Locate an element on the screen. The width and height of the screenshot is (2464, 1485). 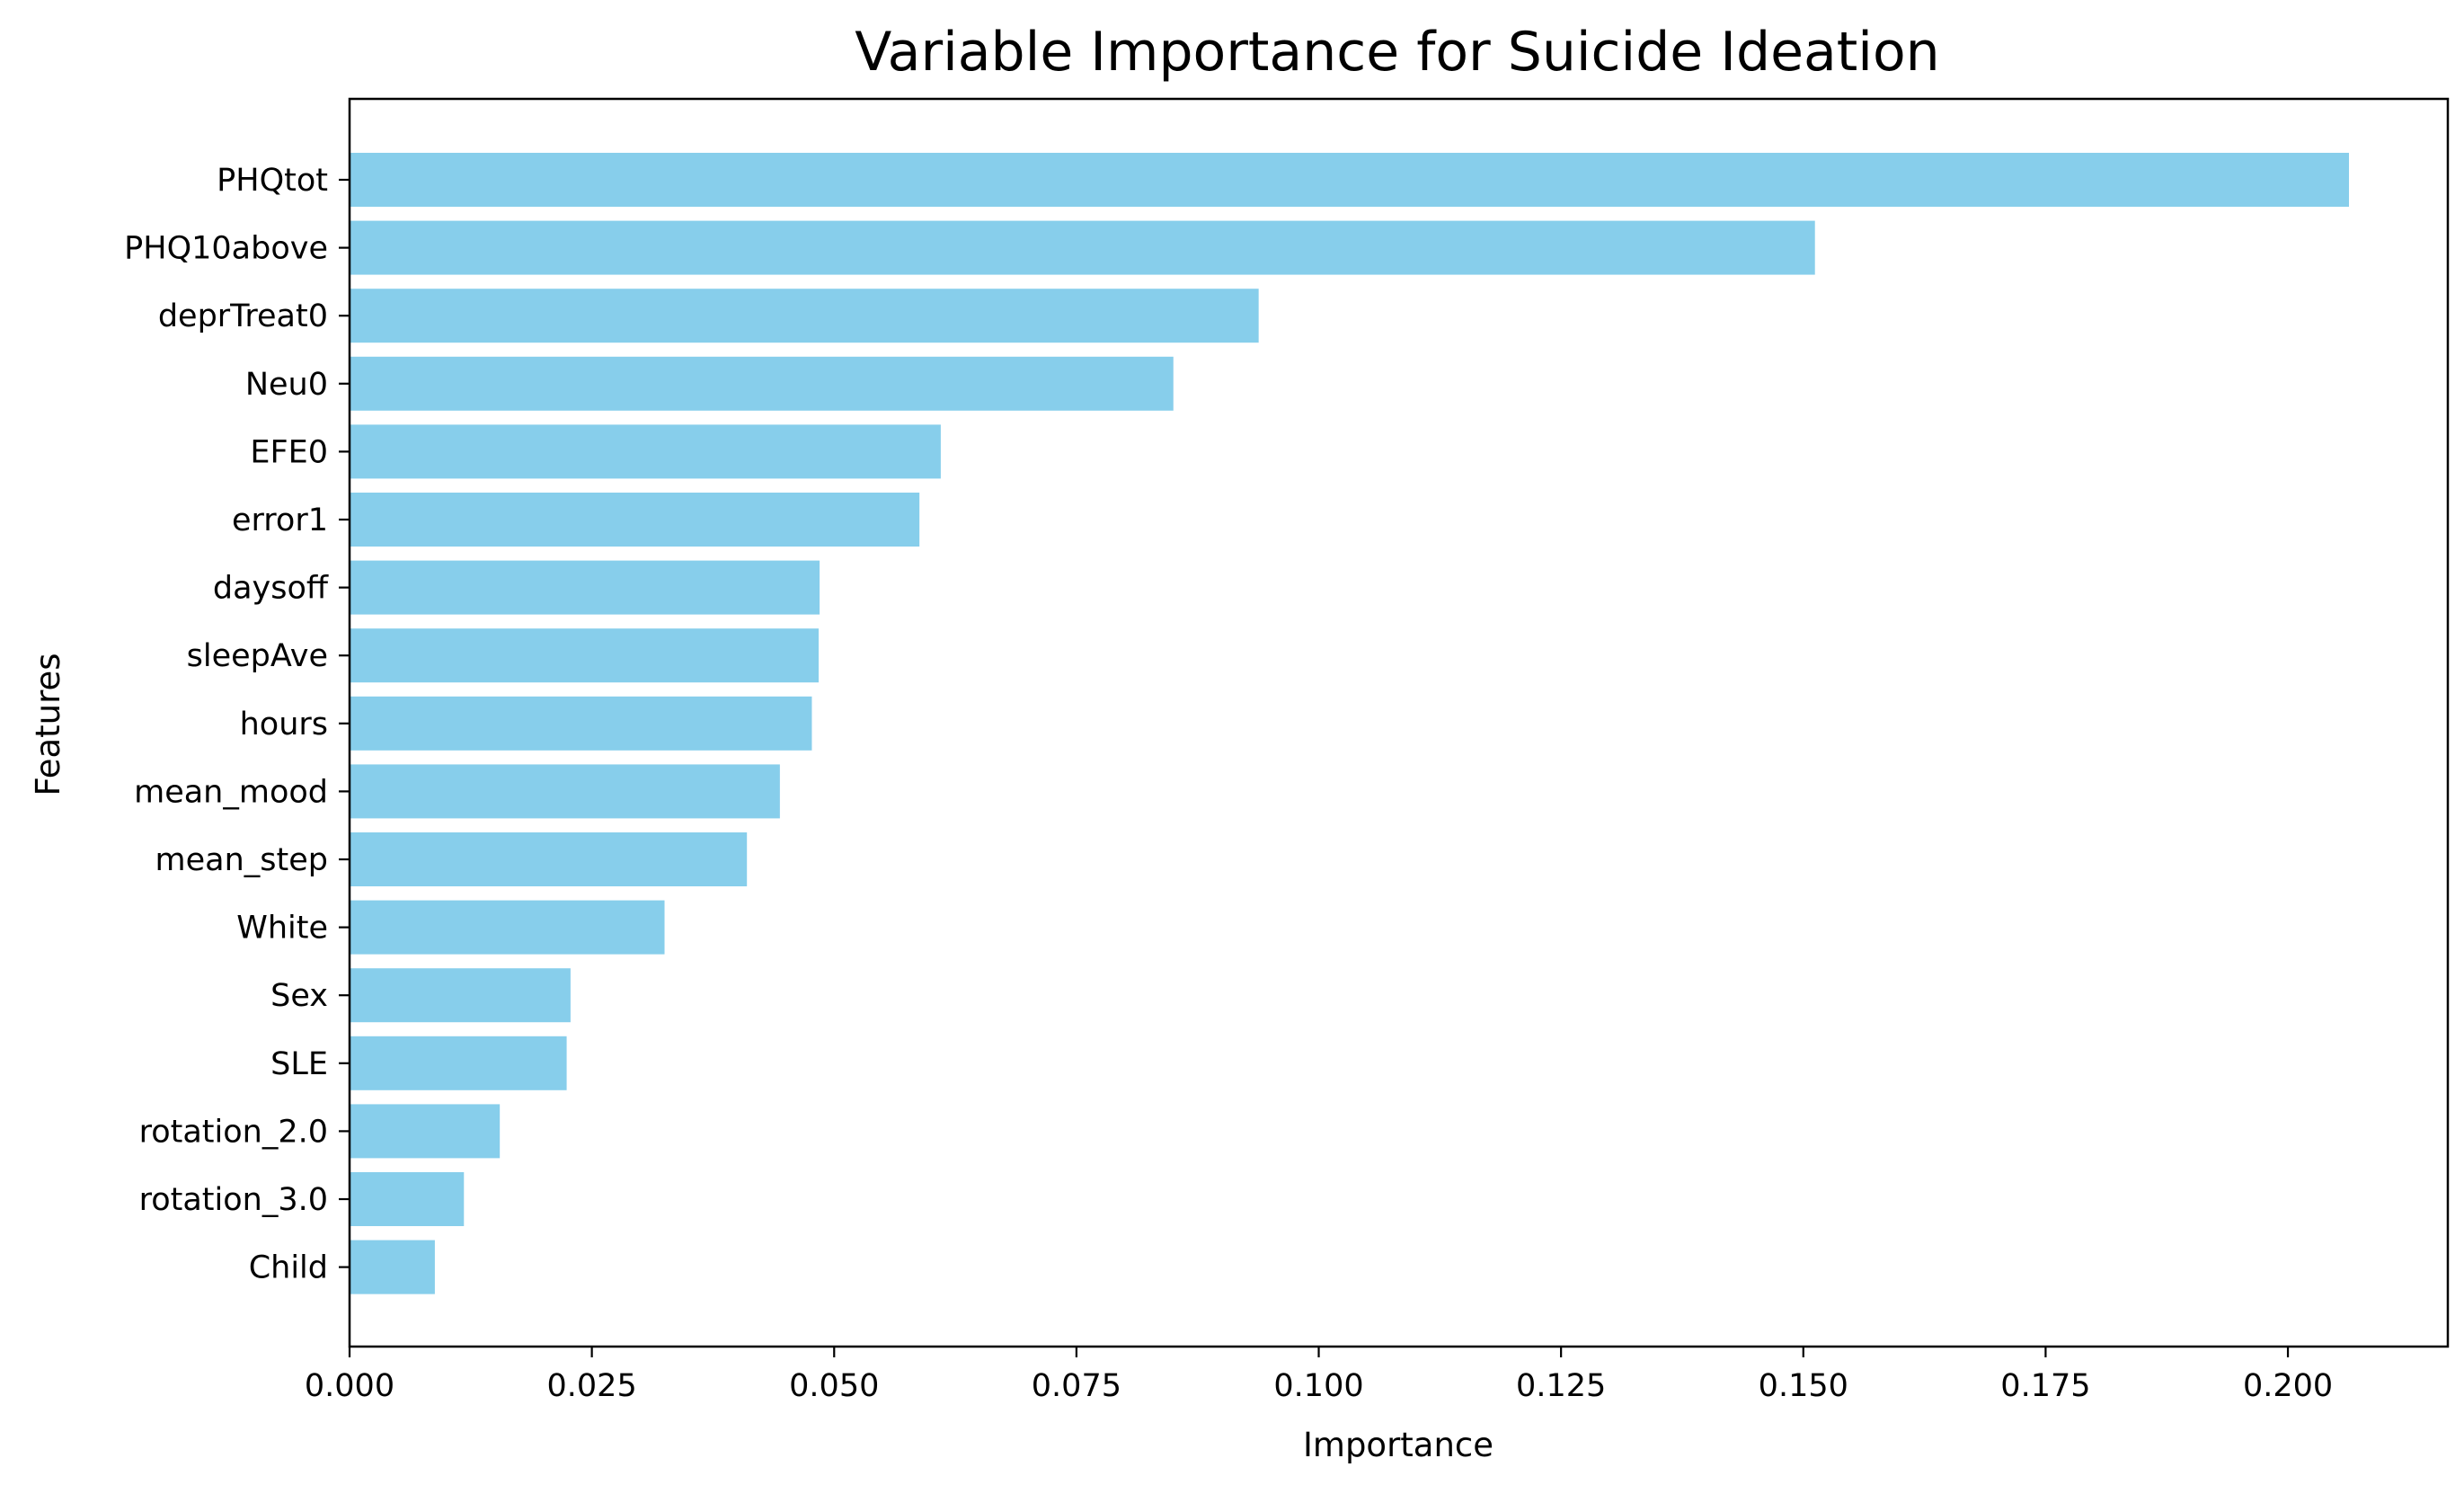
x-axis-label: Importance is located at coordinates (1398, 1445).